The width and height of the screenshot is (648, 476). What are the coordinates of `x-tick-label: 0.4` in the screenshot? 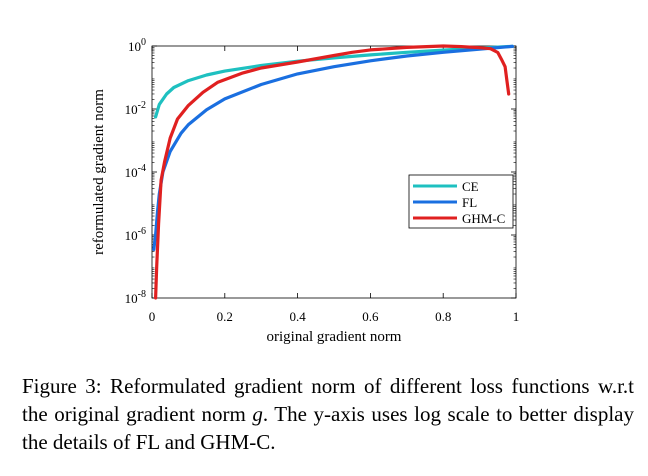 It's located at (297, 316).